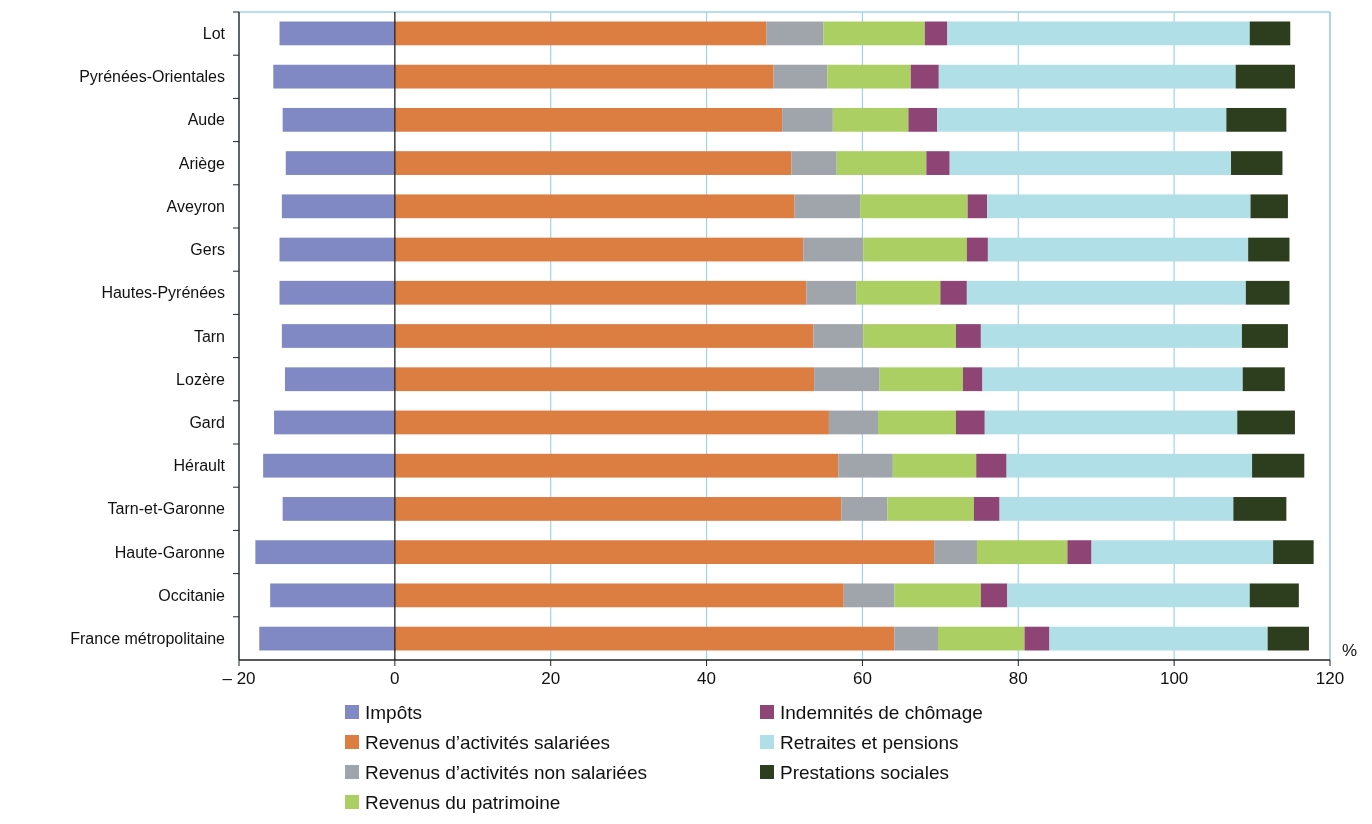  What do you see at coordinates (166, 509) in the screenshot?
I see `y-tick-label: Tarn-et-Garonne` at bounding box center [166, 509].